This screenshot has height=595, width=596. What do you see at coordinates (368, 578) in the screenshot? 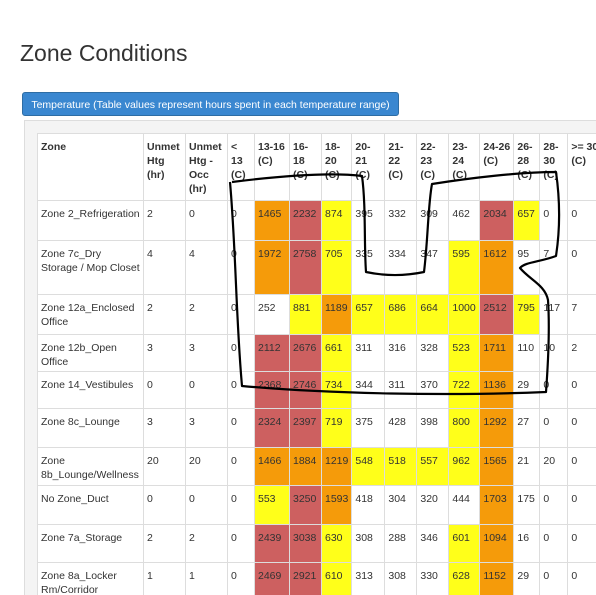
I see `hours-cell: 313` at bounding box center [368, 578].